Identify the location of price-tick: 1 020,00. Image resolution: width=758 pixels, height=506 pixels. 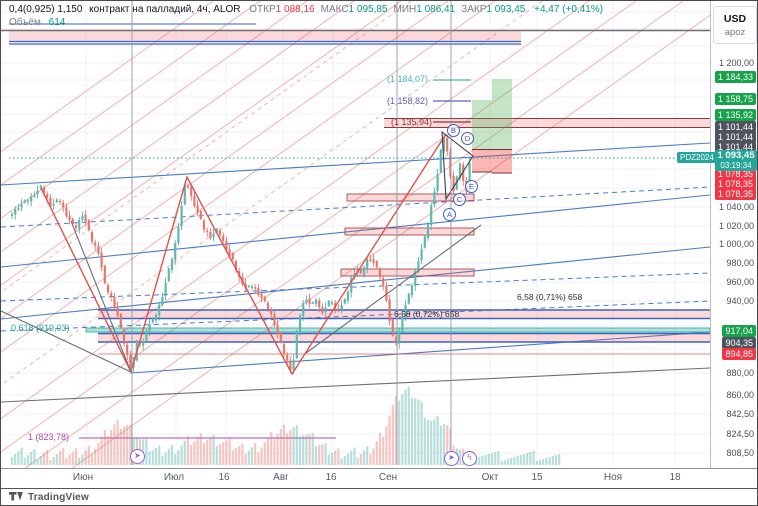
(736, 226).